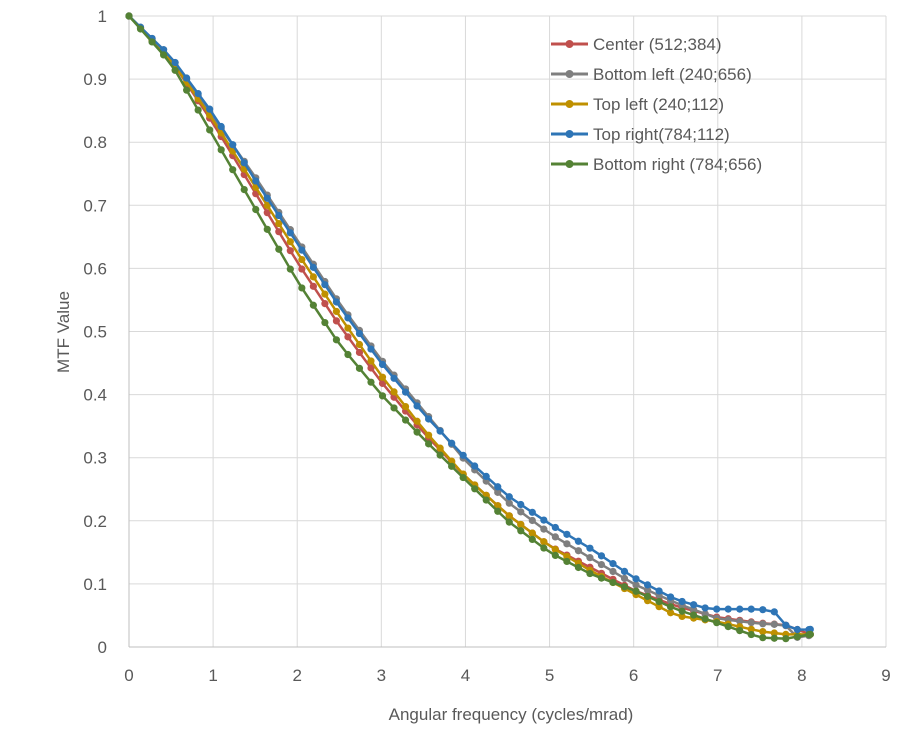 The height and width of the screenshot is (735, 906). What do you see at coordinates (801, 675) in the screenshot?
I see `x-tick-label: 8` at bounding box center [801, 675].